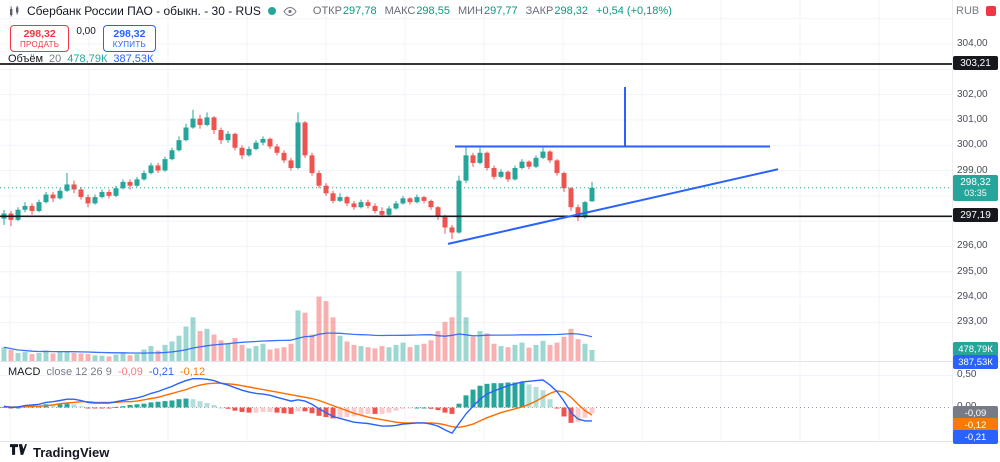 Image resolution: width=1000 pixels, height=462 pixels. Describe the element at coordinates (972, 322) in the screenshot. I see `price-tick-label: 293,00` at that location.